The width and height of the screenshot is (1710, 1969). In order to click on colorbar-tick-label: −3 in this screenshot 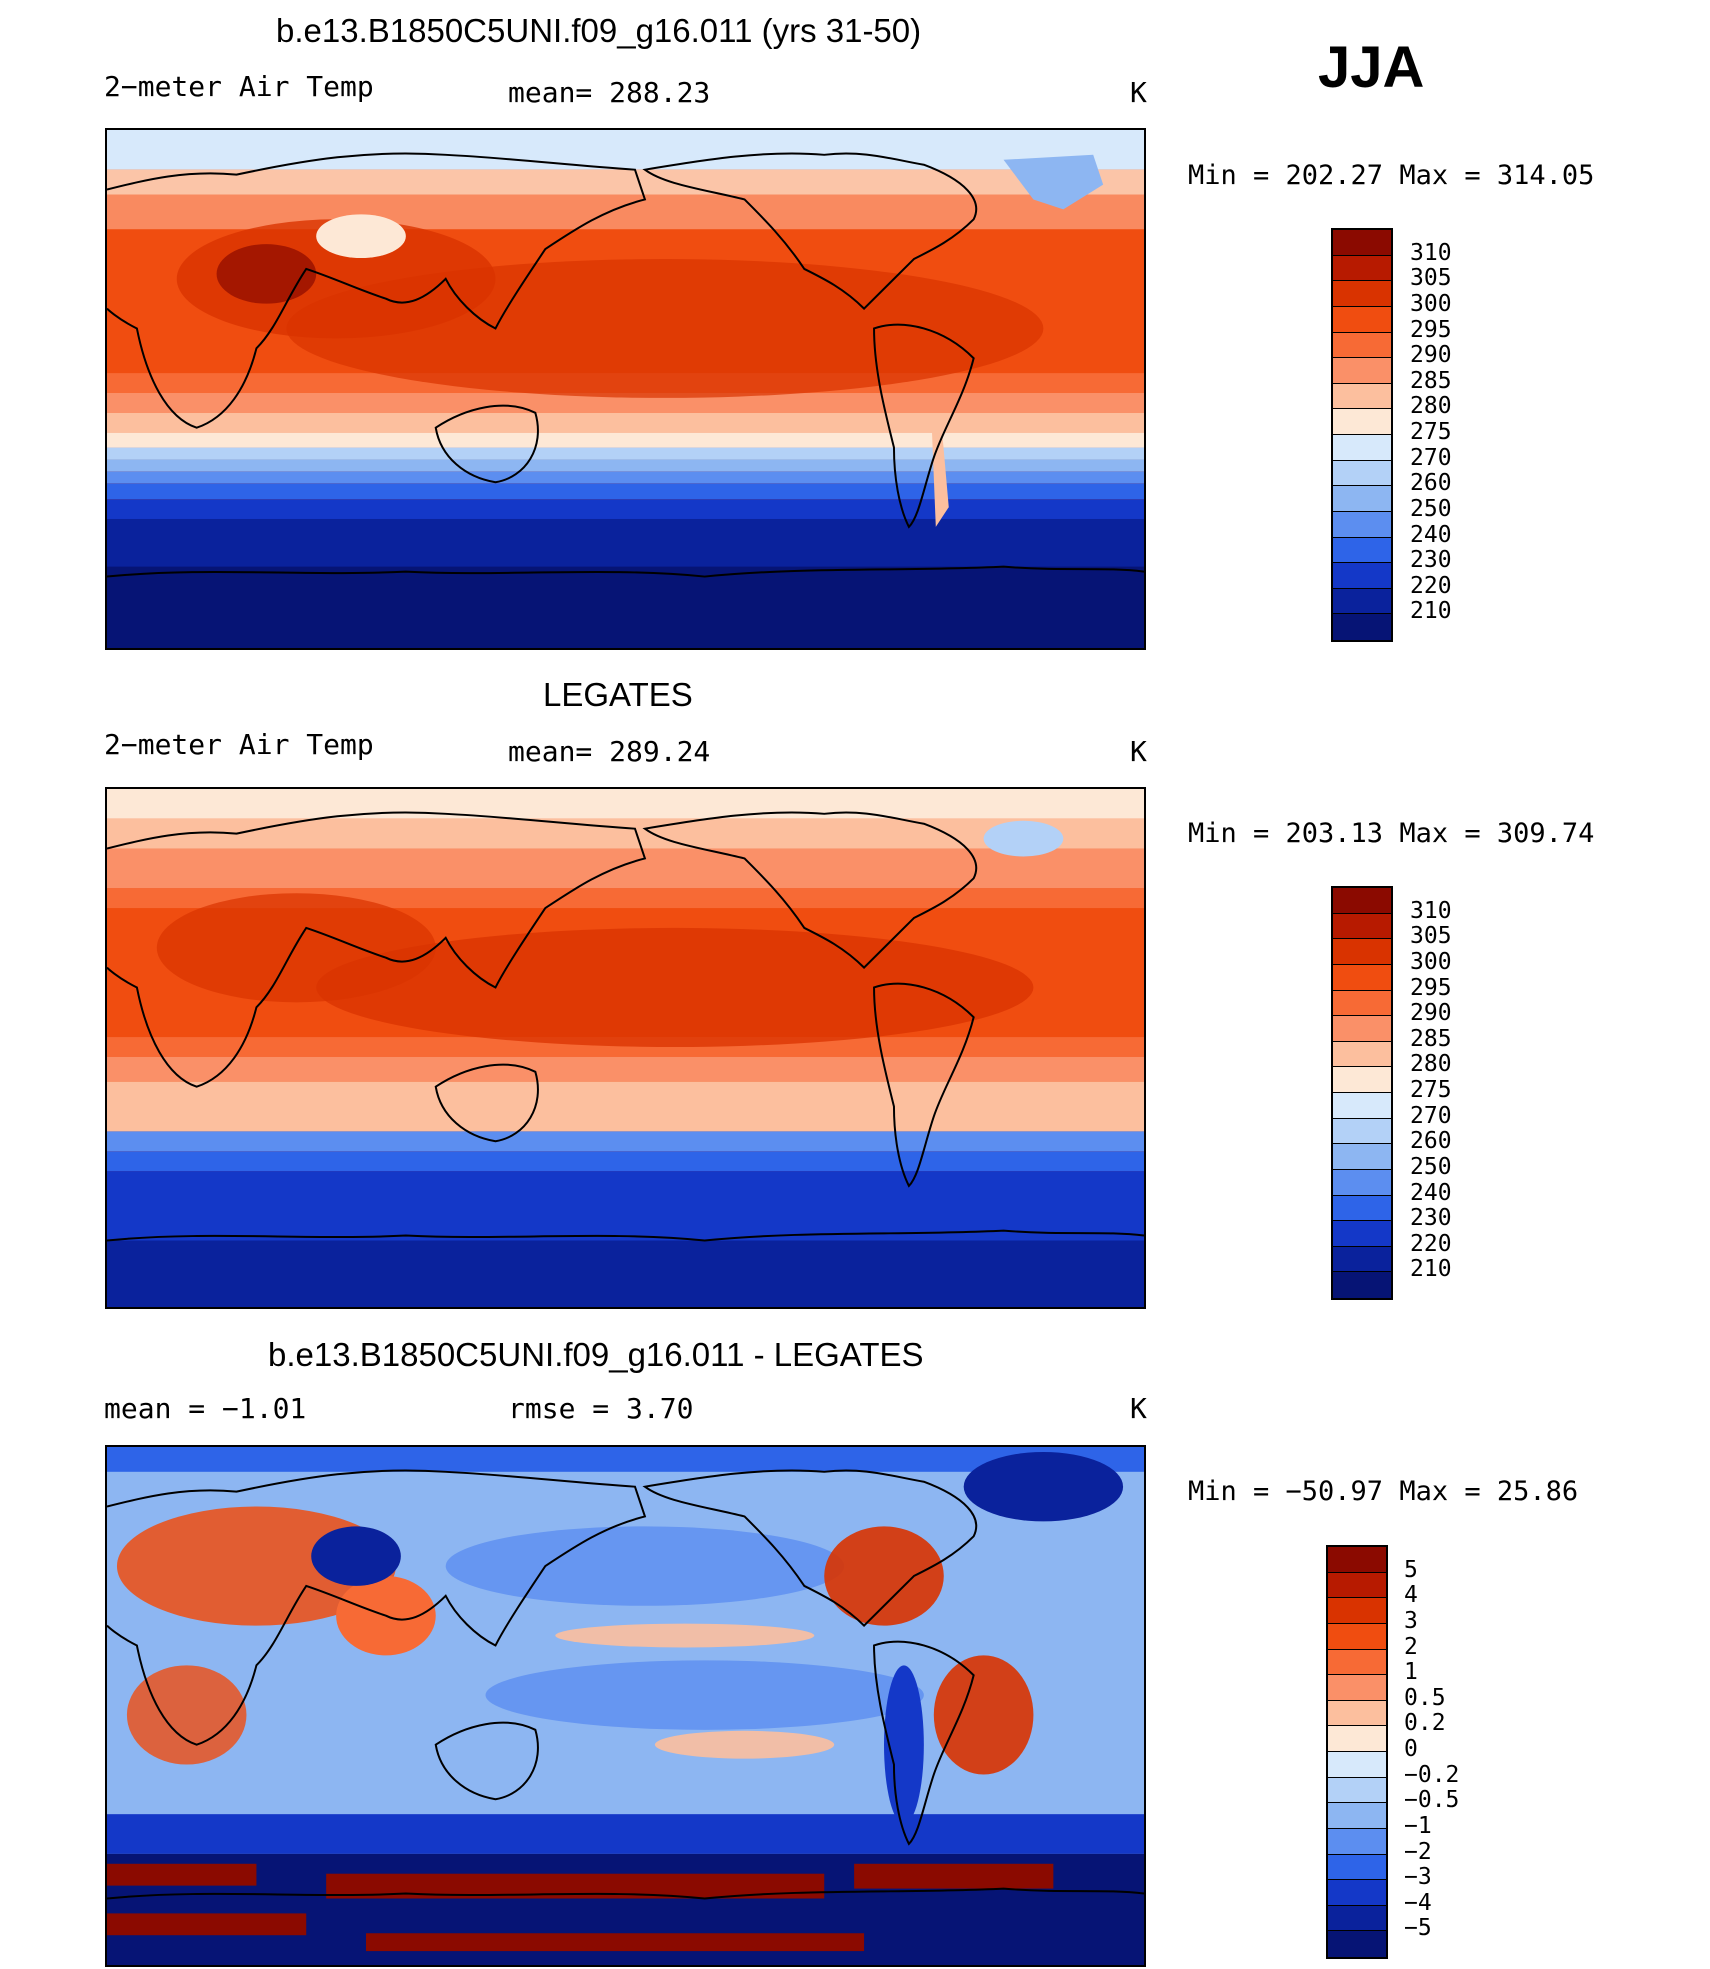, I will do `click(1418, 1877)`.